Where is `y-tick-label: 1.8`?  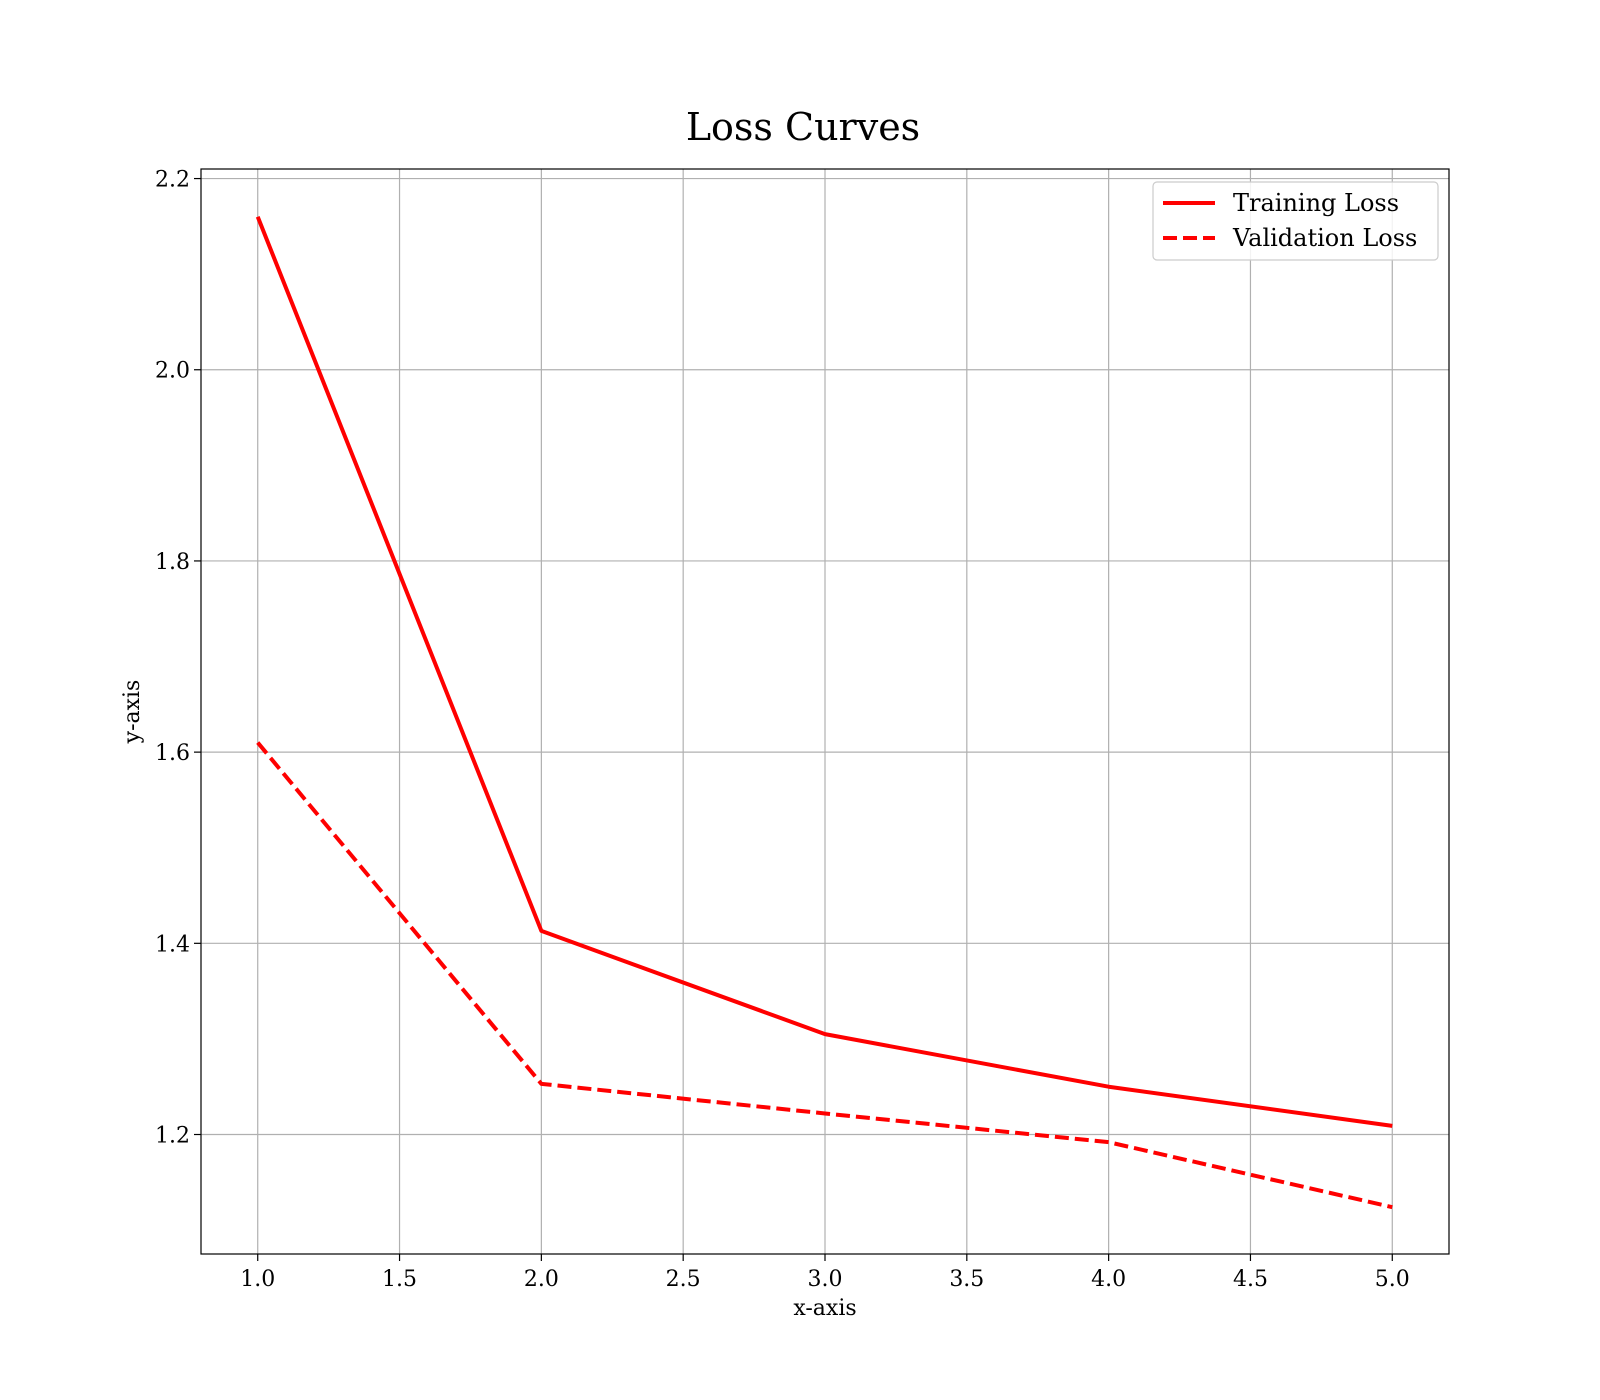 y-tick-label: 1.8 is located at coordinates (172, 562).